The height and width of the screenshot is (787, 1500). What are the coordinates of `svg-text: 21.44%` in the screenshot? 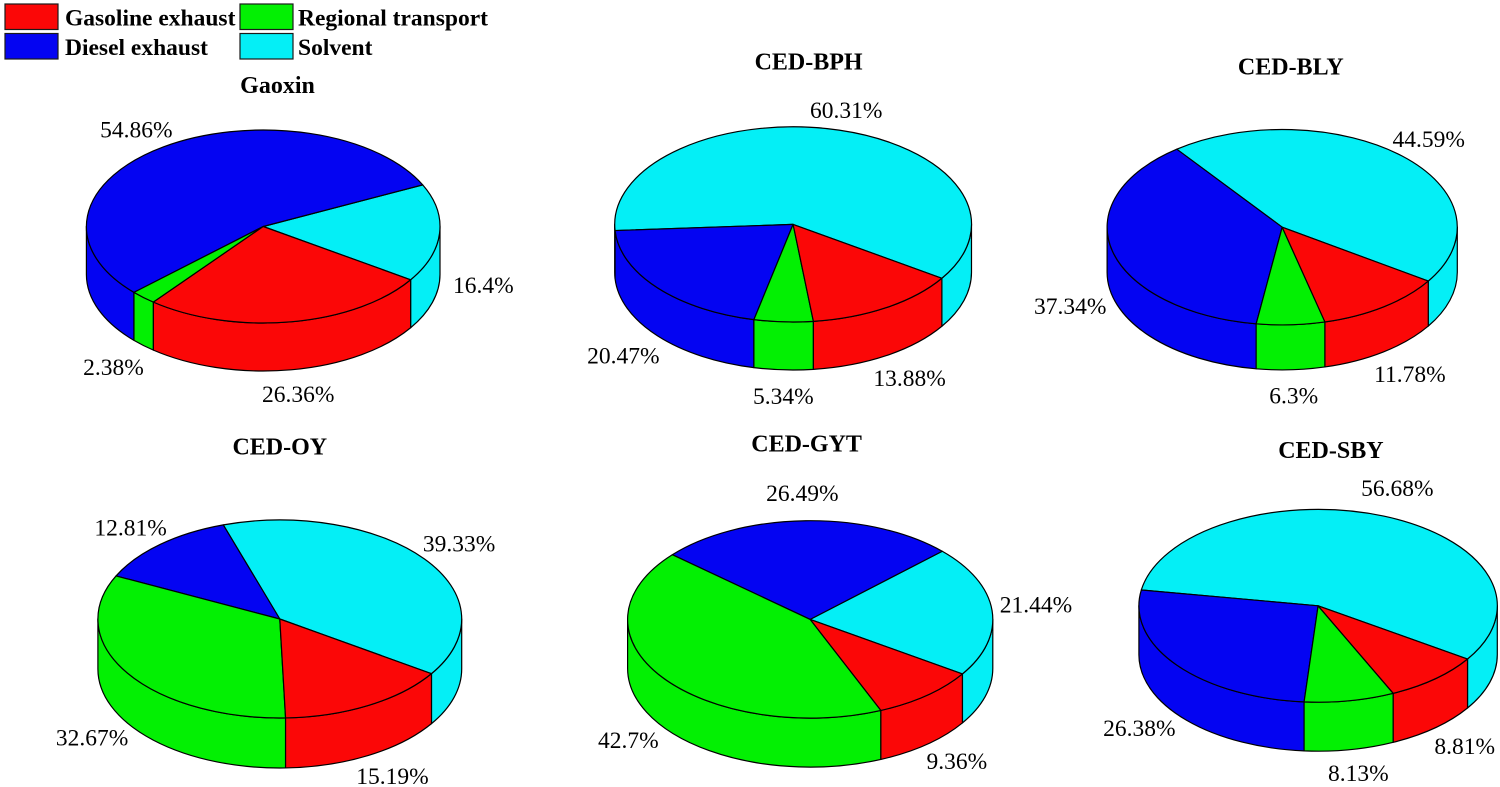 It's located at (1036, 606).